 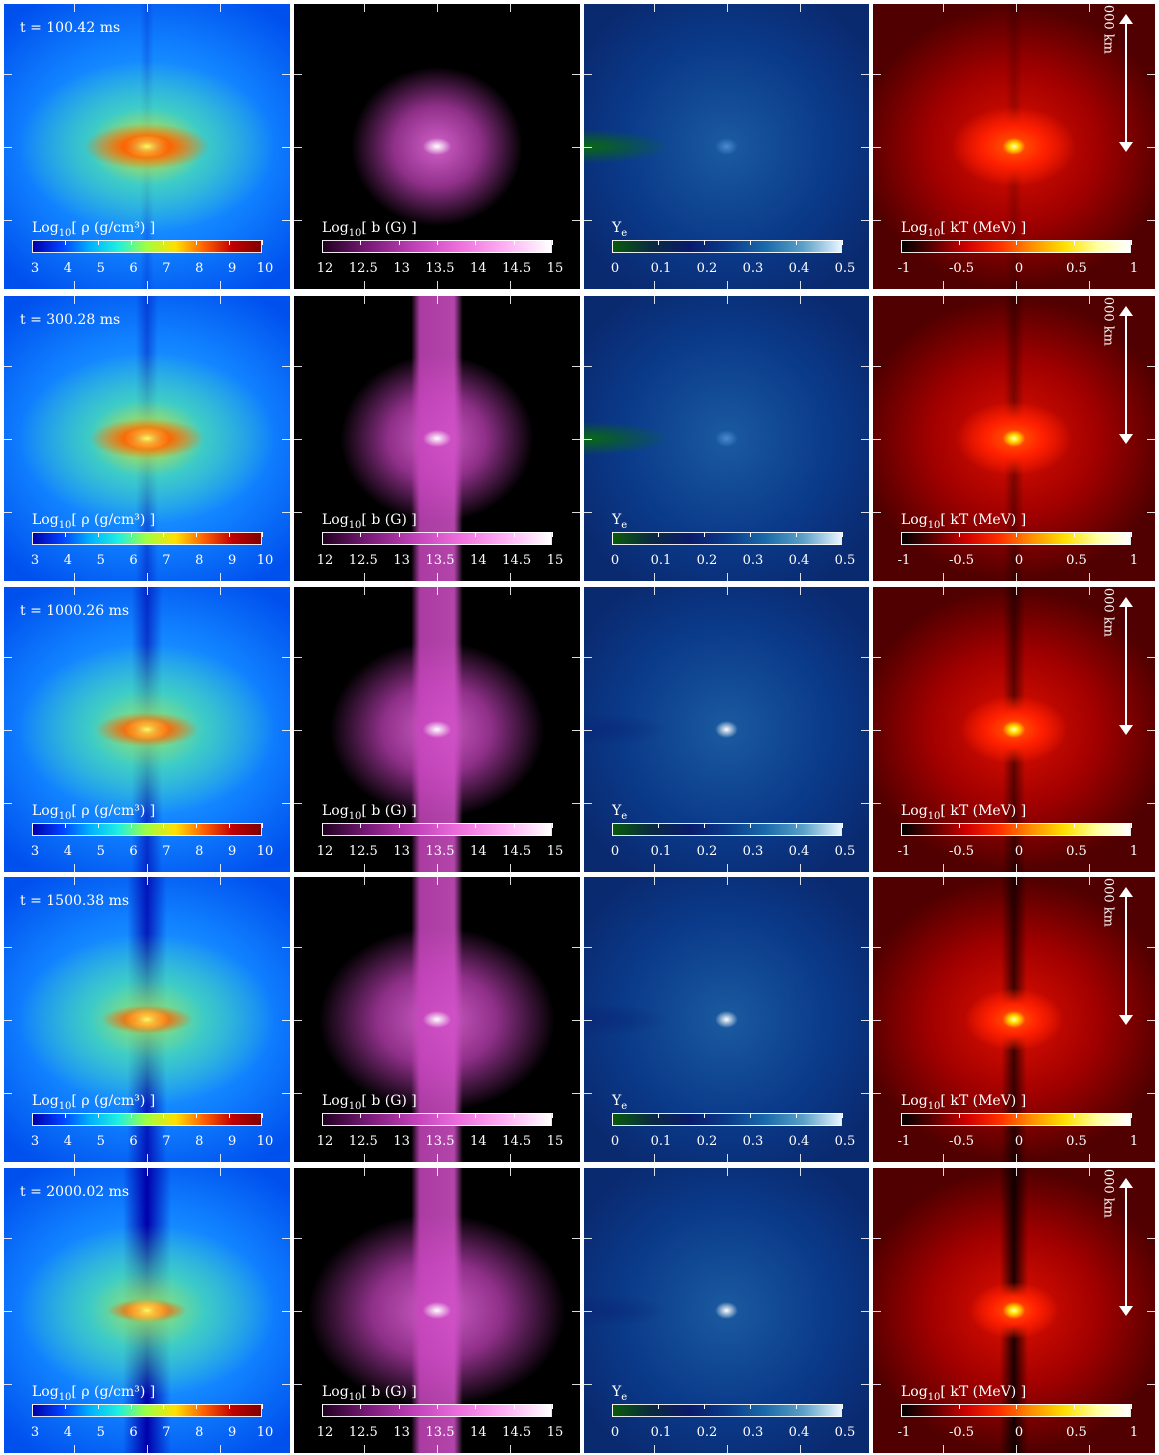 I want to click on scale-bar-arrow, so click(x=1126, y=1247).